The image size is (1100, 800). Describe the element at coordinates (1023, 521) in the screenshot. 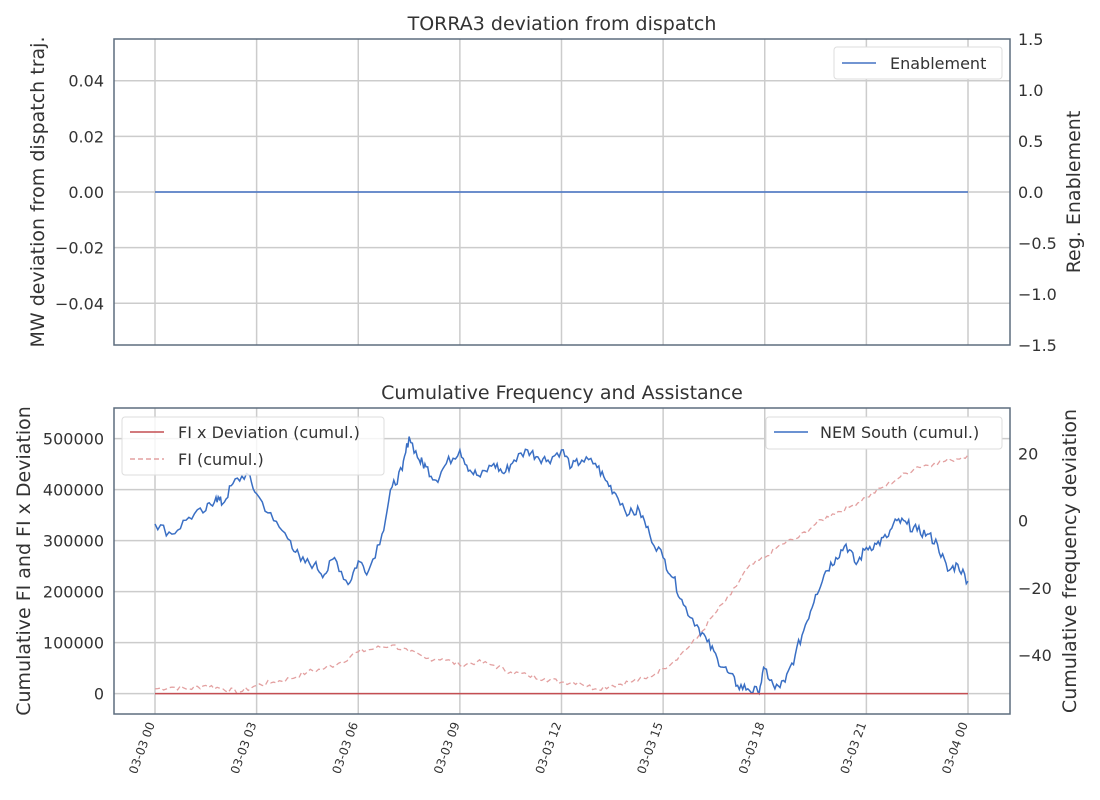

I see `bottom-right-tick-label: 0` at that location.